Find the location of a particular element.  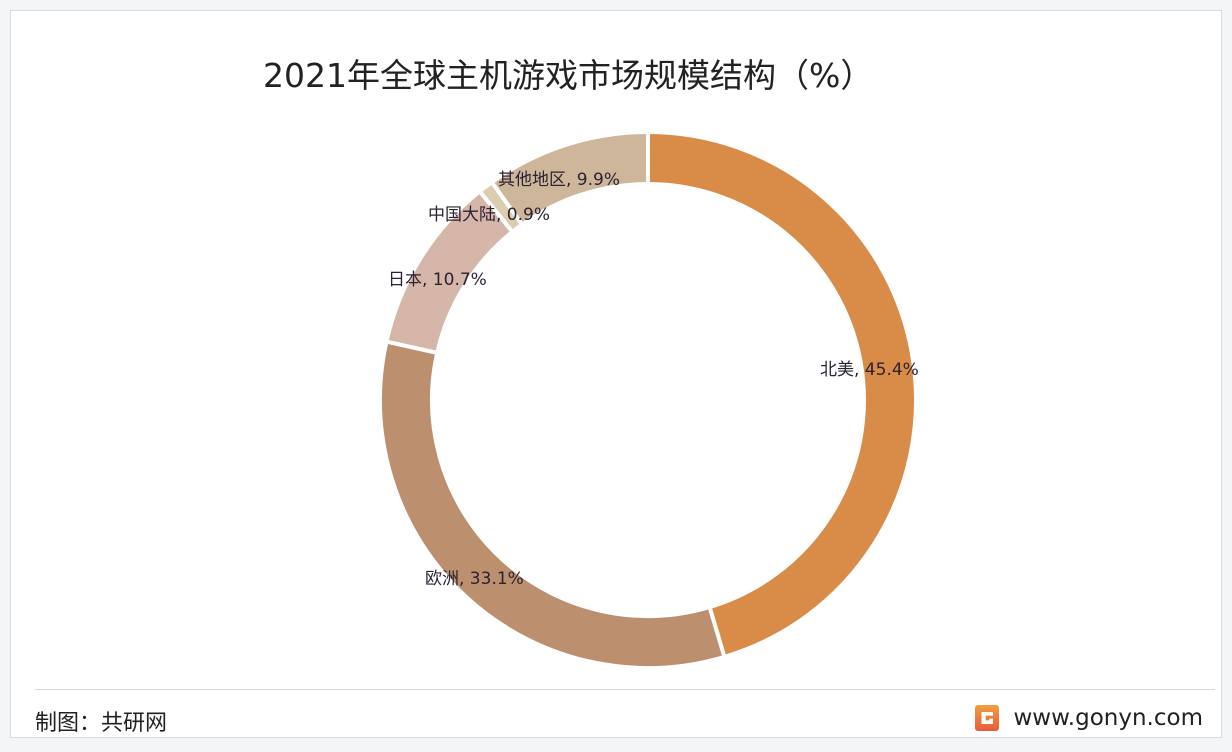

data-label-2: 日本, 10.7% is located at coordinates (437, 280).